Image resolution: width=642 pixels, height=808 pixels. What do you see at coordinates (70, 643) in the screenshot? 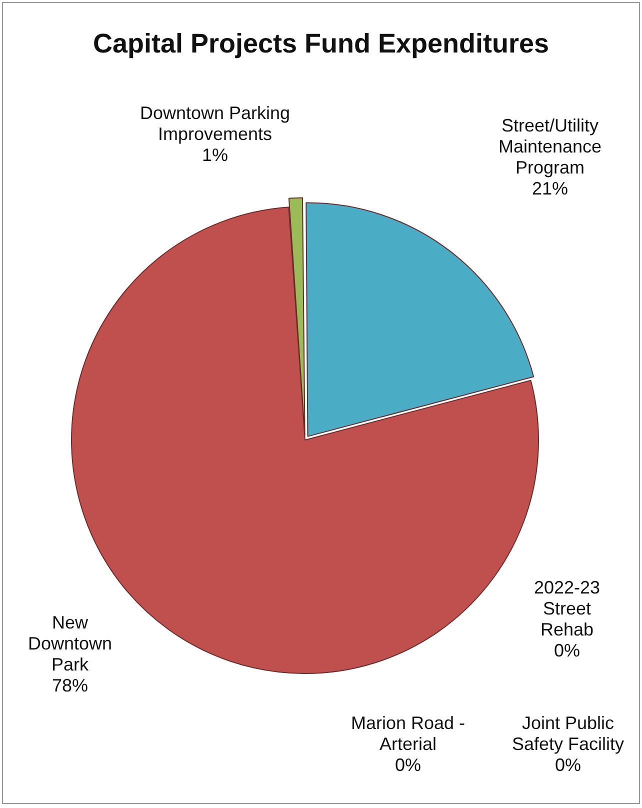
I see `slice-label: New Downtown Park` at bounding box center [70, 643].